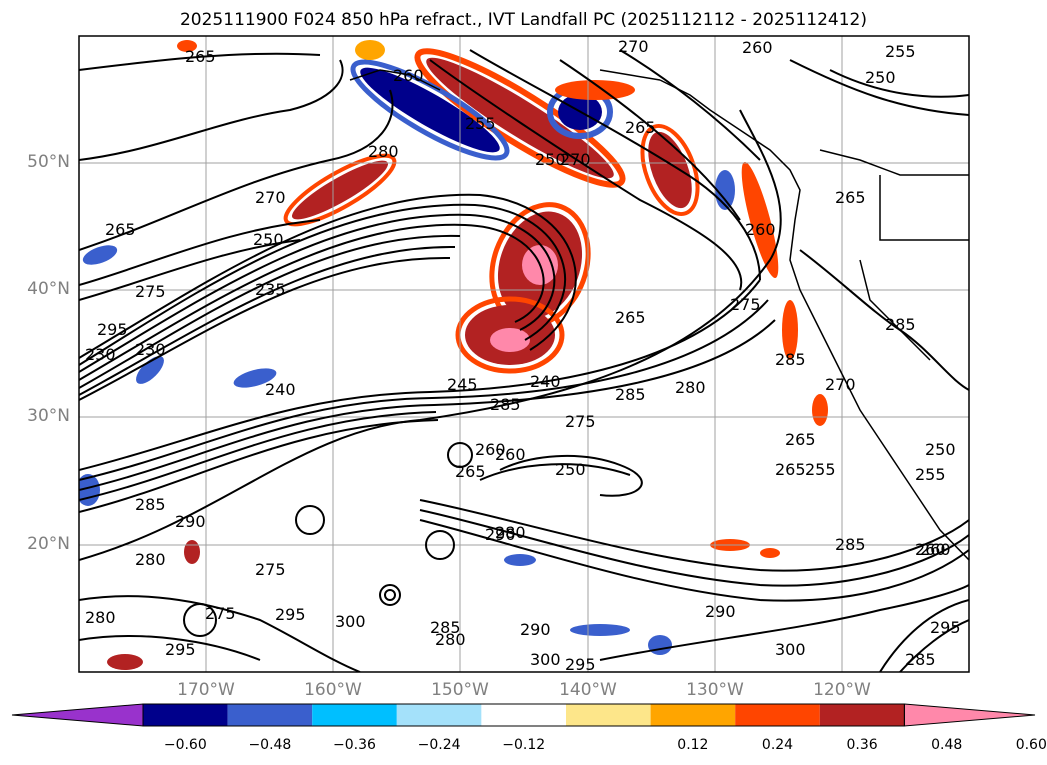 The height and width of the screenshot is (765, 1047). Describe the element at coordinates (693, 745) in the screenshot. I see `colorbar-tick-label: 0.12` at that location.